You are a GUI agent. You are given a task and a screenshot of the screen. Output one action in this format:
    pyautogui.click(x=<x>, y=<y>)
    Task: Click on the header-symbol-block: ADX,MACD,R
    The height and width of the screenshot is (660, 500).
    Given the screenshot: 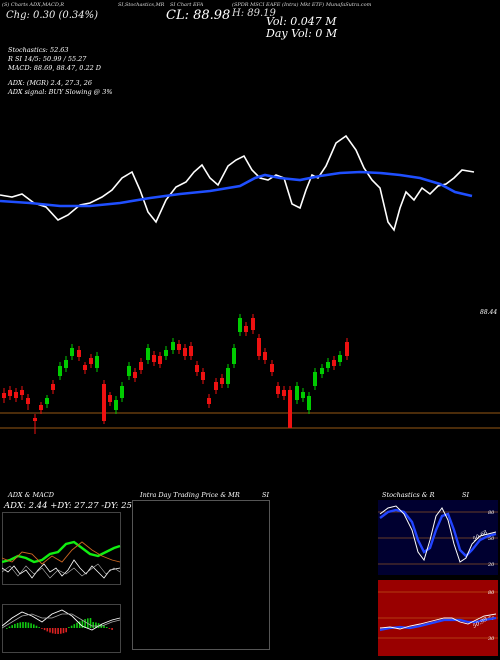 What is the action you would take?
    pyautogui.click(x=47, y=5)
    